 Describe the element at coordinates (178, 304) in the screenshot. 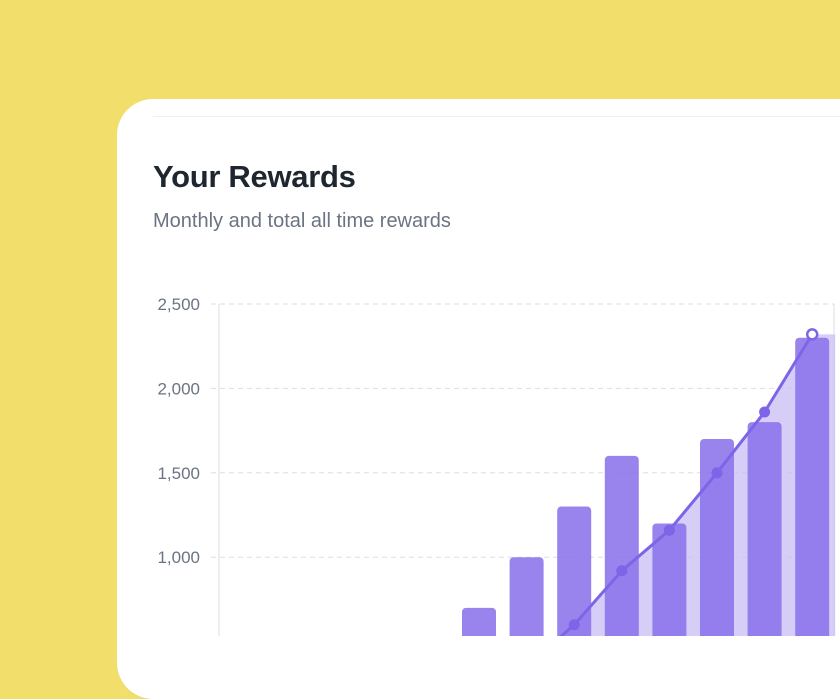

I see `y-tick-label: 2,500` at that location.